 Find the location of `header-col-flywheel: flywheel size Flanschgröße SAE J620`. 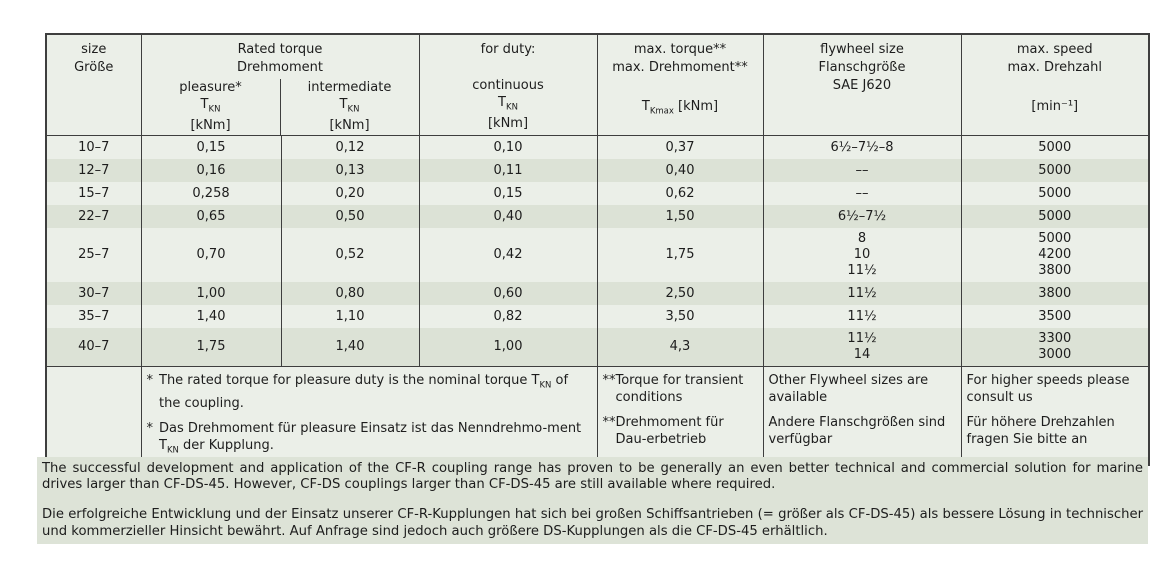

header-col-flywheel: flywheel size Flanschgröße SAE J620 is located at coordinates (862, 85).